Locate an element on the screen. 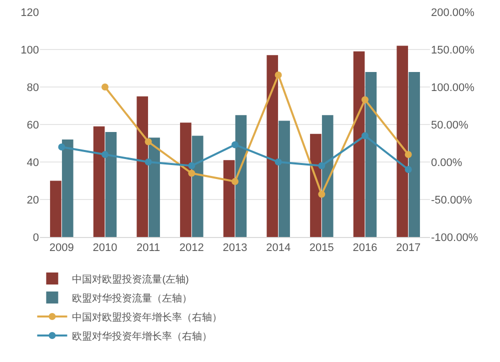 The height and width of the screenshot is (362, 500). y2-tick-label: 150.00% is located at coordinates (453, 50).